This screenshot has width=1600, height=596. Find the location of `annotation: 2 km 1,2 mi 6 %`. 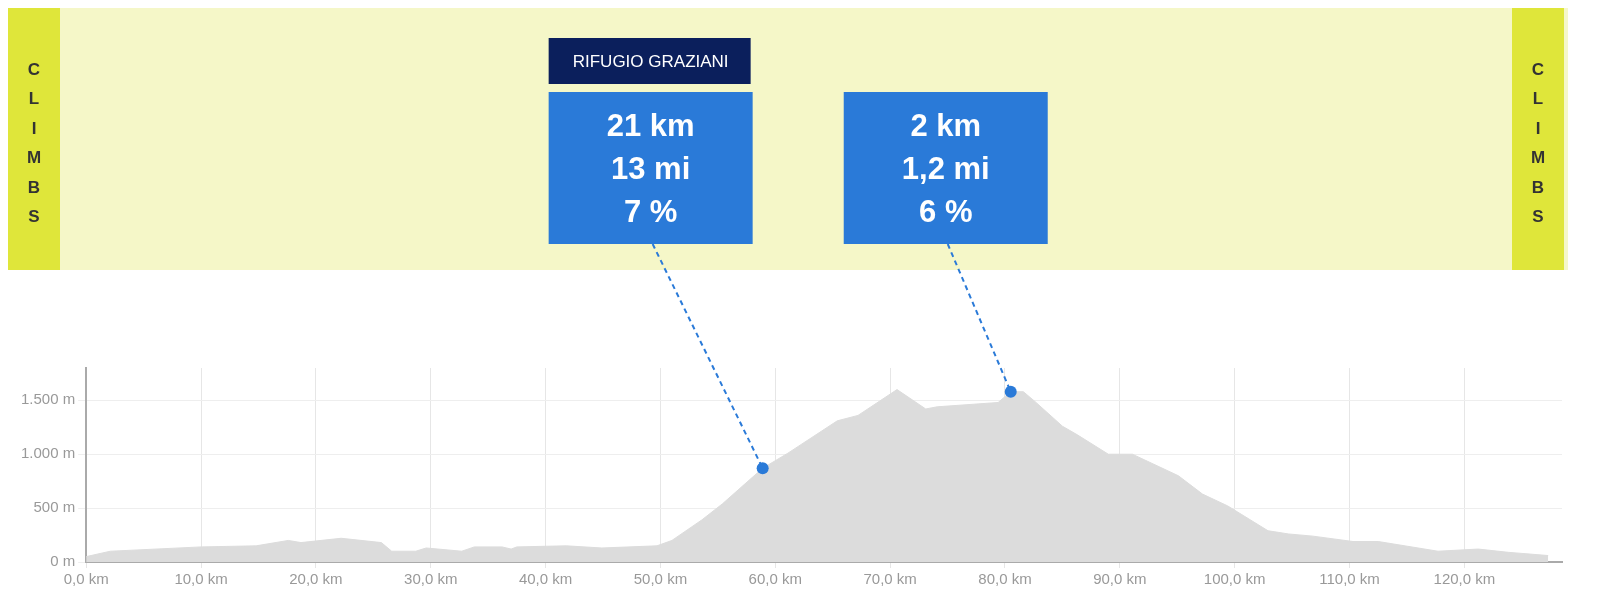

annotation: 2 km 1,2 mi 6 % is located at coordinates (945, 168).